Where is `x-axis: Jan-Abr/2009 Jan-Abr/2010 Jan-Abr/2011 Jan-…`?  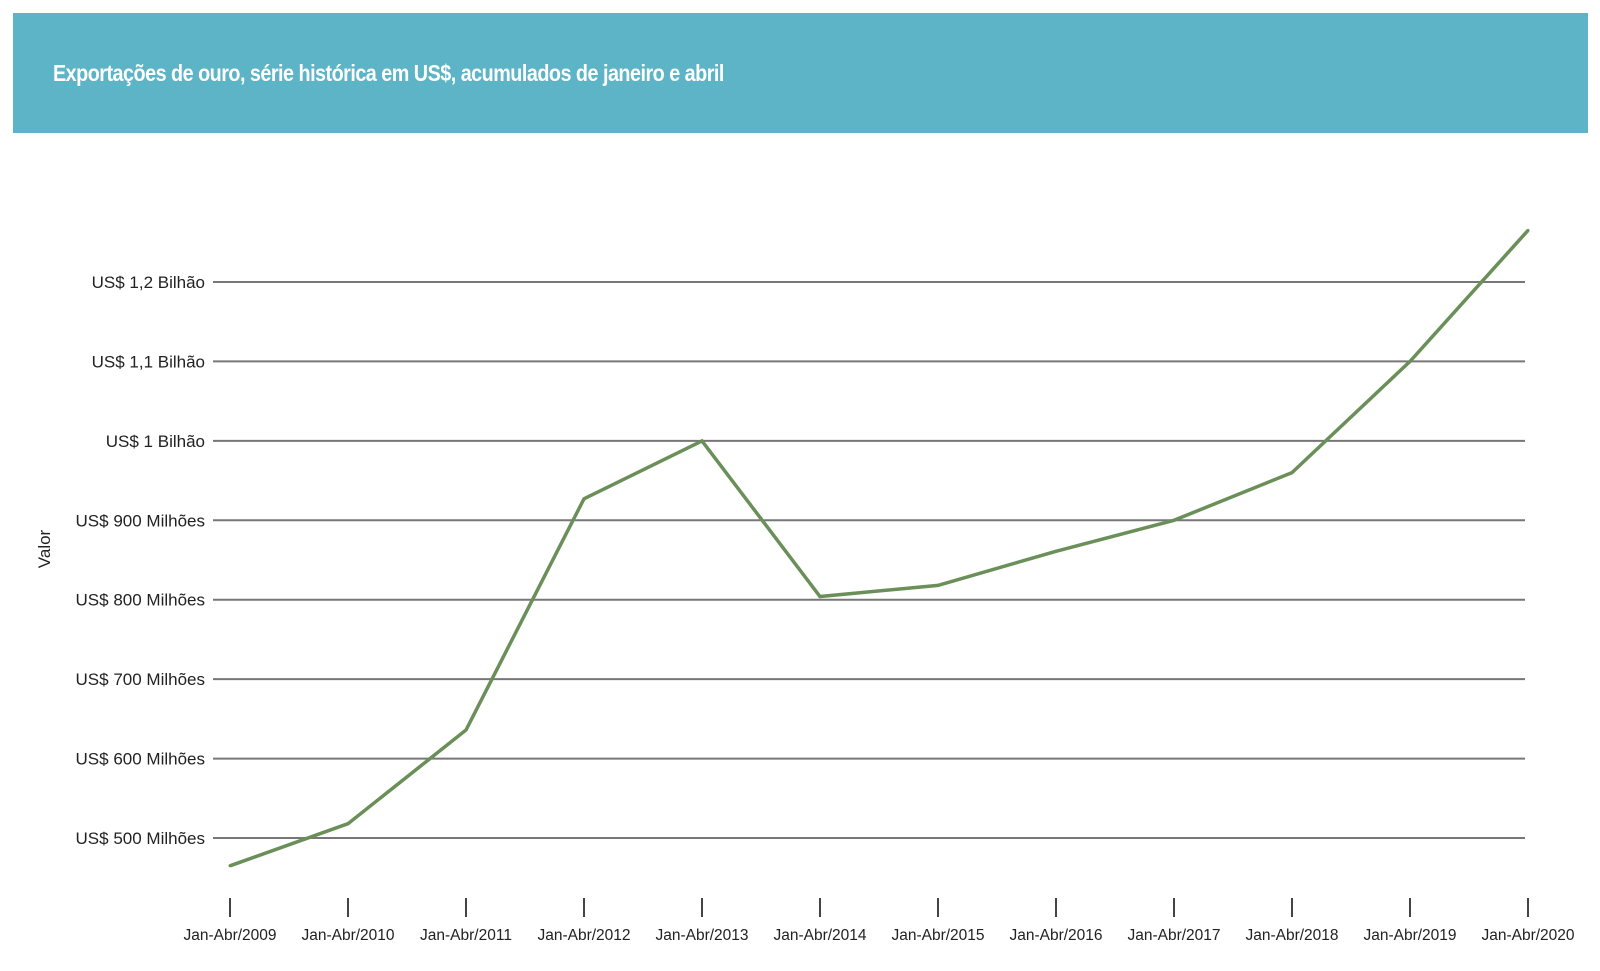
x-axis: Jan-Abr/2009 Jan-Abr/2010 Jan-Abr/2011 Jan-… is located at coordinates (879, 921).